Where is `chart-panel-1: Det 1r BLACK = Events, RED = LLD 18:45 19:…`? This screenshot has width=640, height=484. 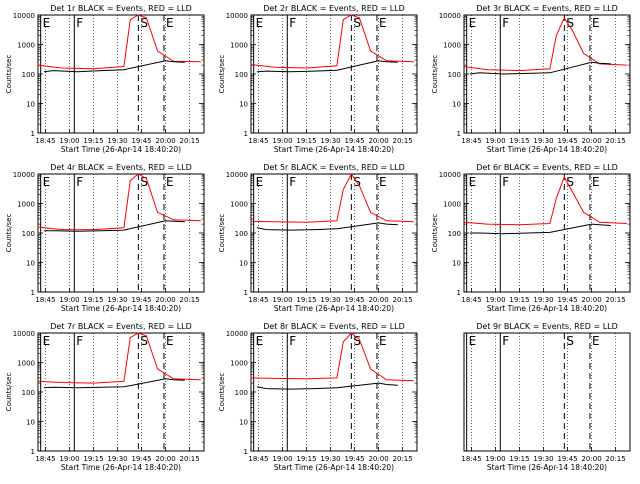
chart-panel-1: Det 1r BLACK = Events, RED = LLD 18:45 19:… is located at coordinates (105, 79).